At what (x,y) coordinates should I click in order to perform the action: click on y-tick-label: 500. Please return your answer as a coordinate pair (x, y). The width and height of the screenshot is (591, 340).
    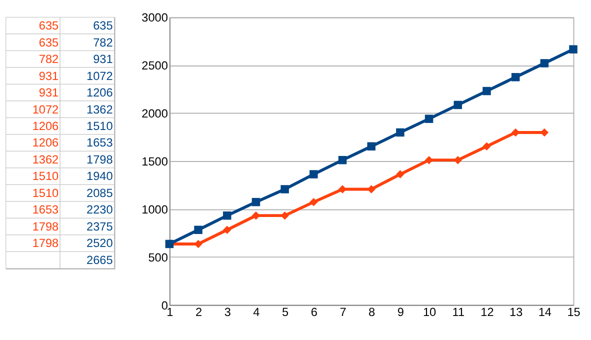
    Looking at the image, I should click on (158, 257).